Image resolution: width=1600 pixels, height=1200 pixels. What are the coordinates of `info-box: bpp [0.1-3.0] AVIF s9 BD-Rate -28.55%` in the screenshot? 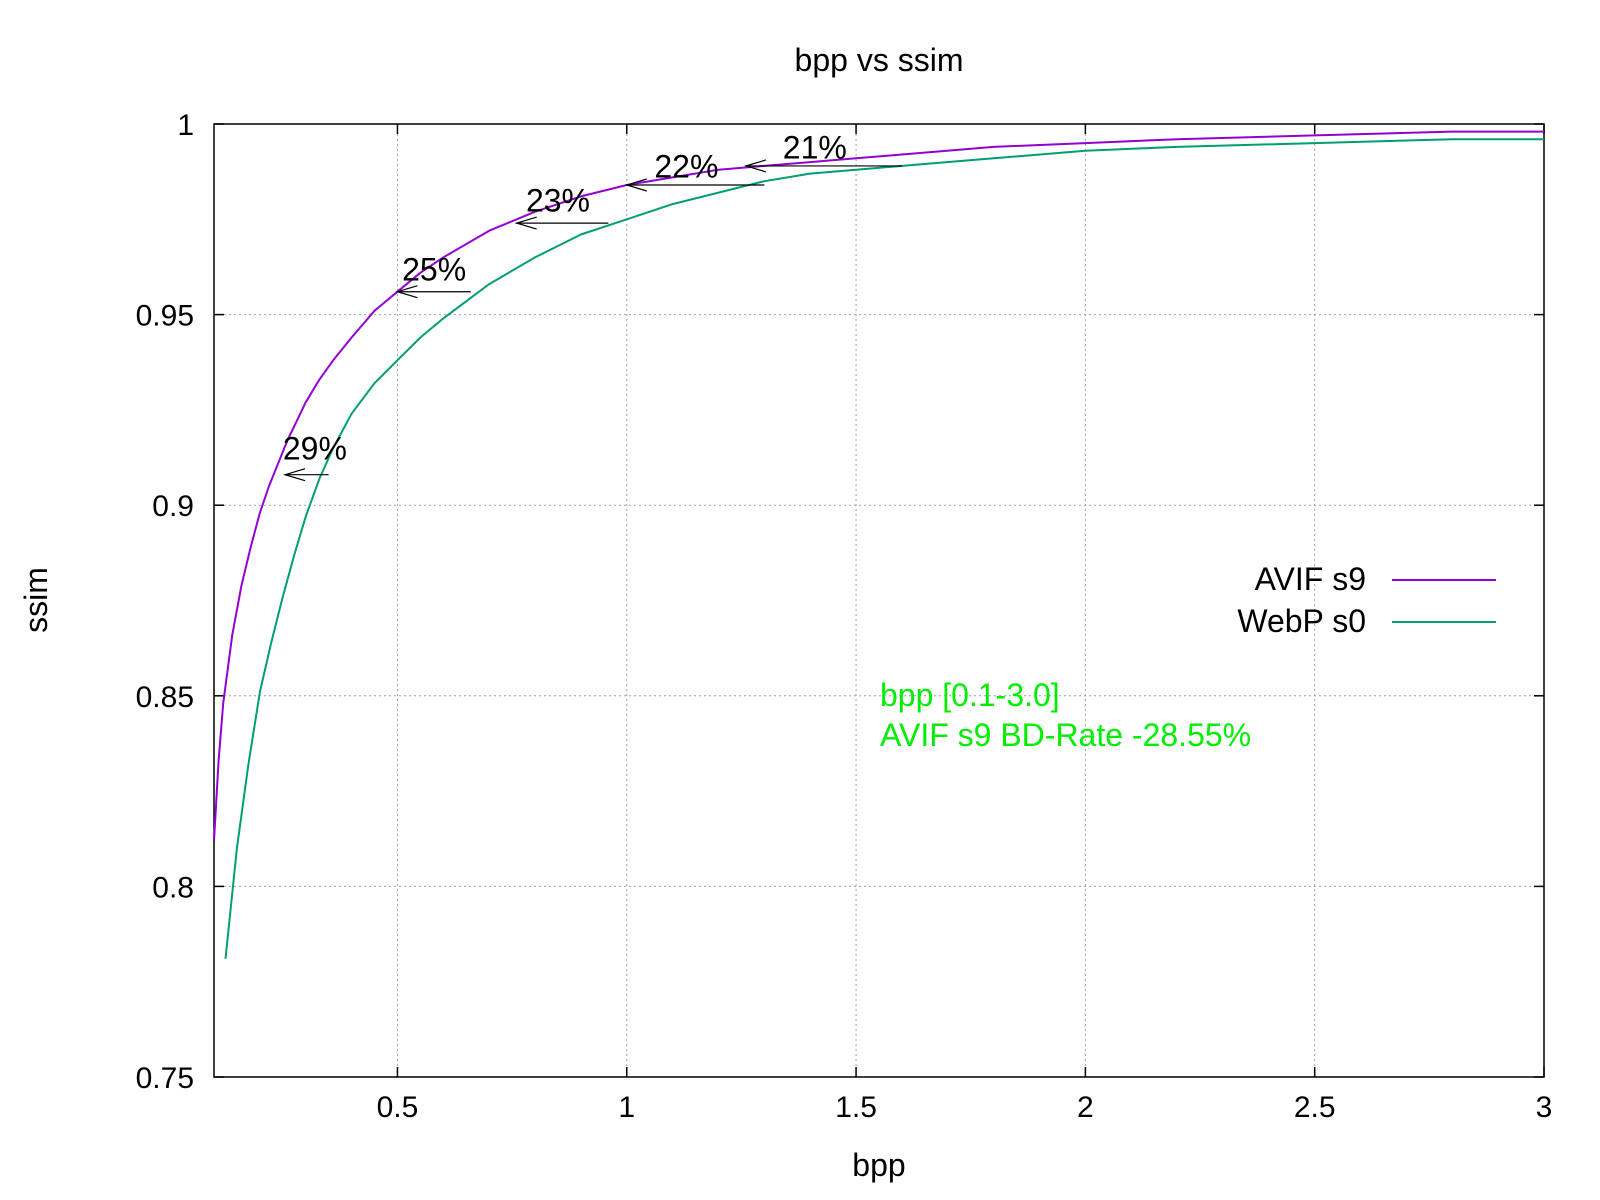 It's located at (1065, 715).